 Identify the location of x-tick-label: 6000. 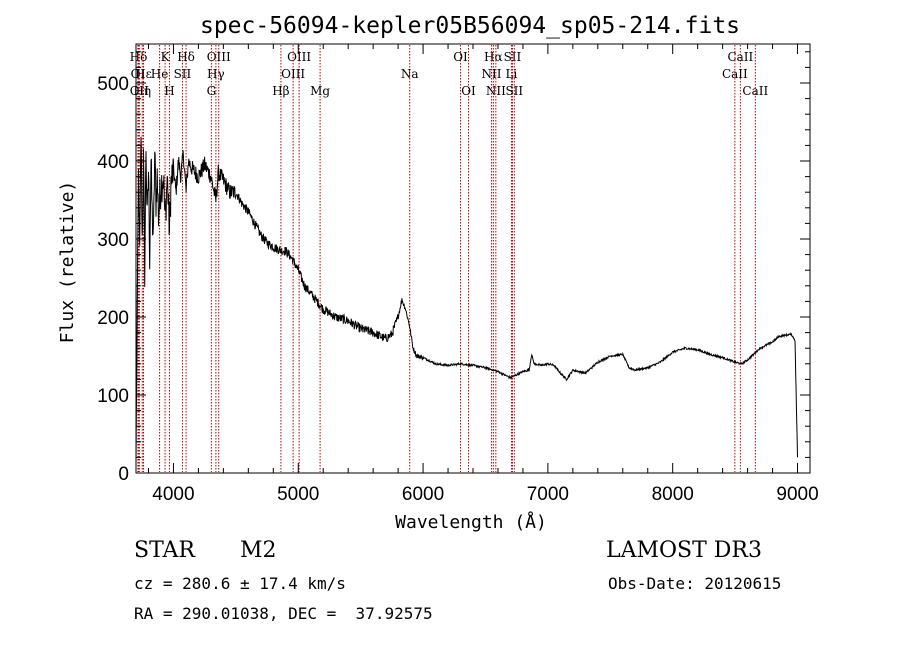
(423, 494).